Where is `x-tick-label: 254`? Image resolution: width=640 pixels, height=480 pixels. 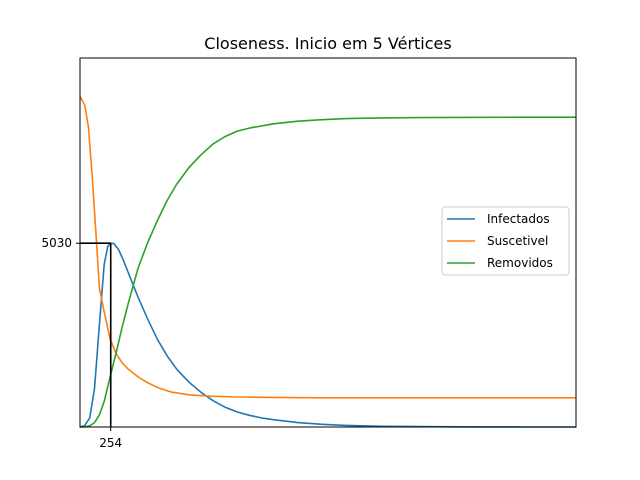
x-tick-label: 254 is located at coordinates (110, 443).